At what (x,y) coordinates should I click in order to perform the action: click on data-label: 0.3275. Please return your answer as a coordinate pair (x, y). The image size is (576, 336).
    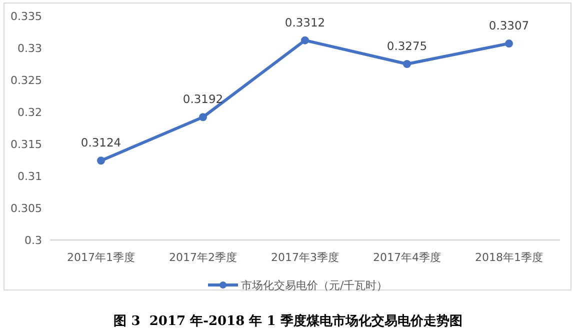
    Looking at the image, I should click on (407, 46).